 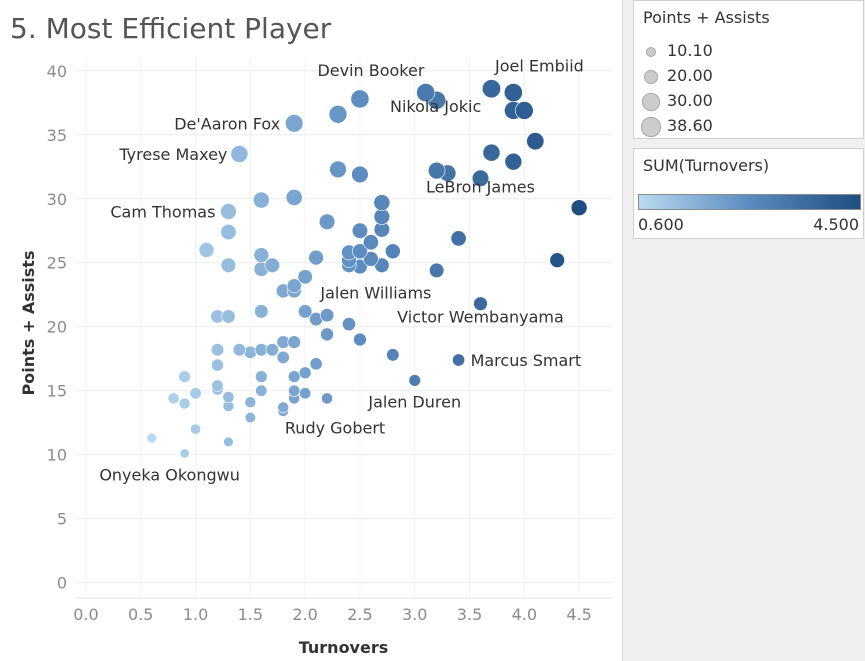 I want to click on x-axis-label: Turnovers, so click(x=344, y=647).